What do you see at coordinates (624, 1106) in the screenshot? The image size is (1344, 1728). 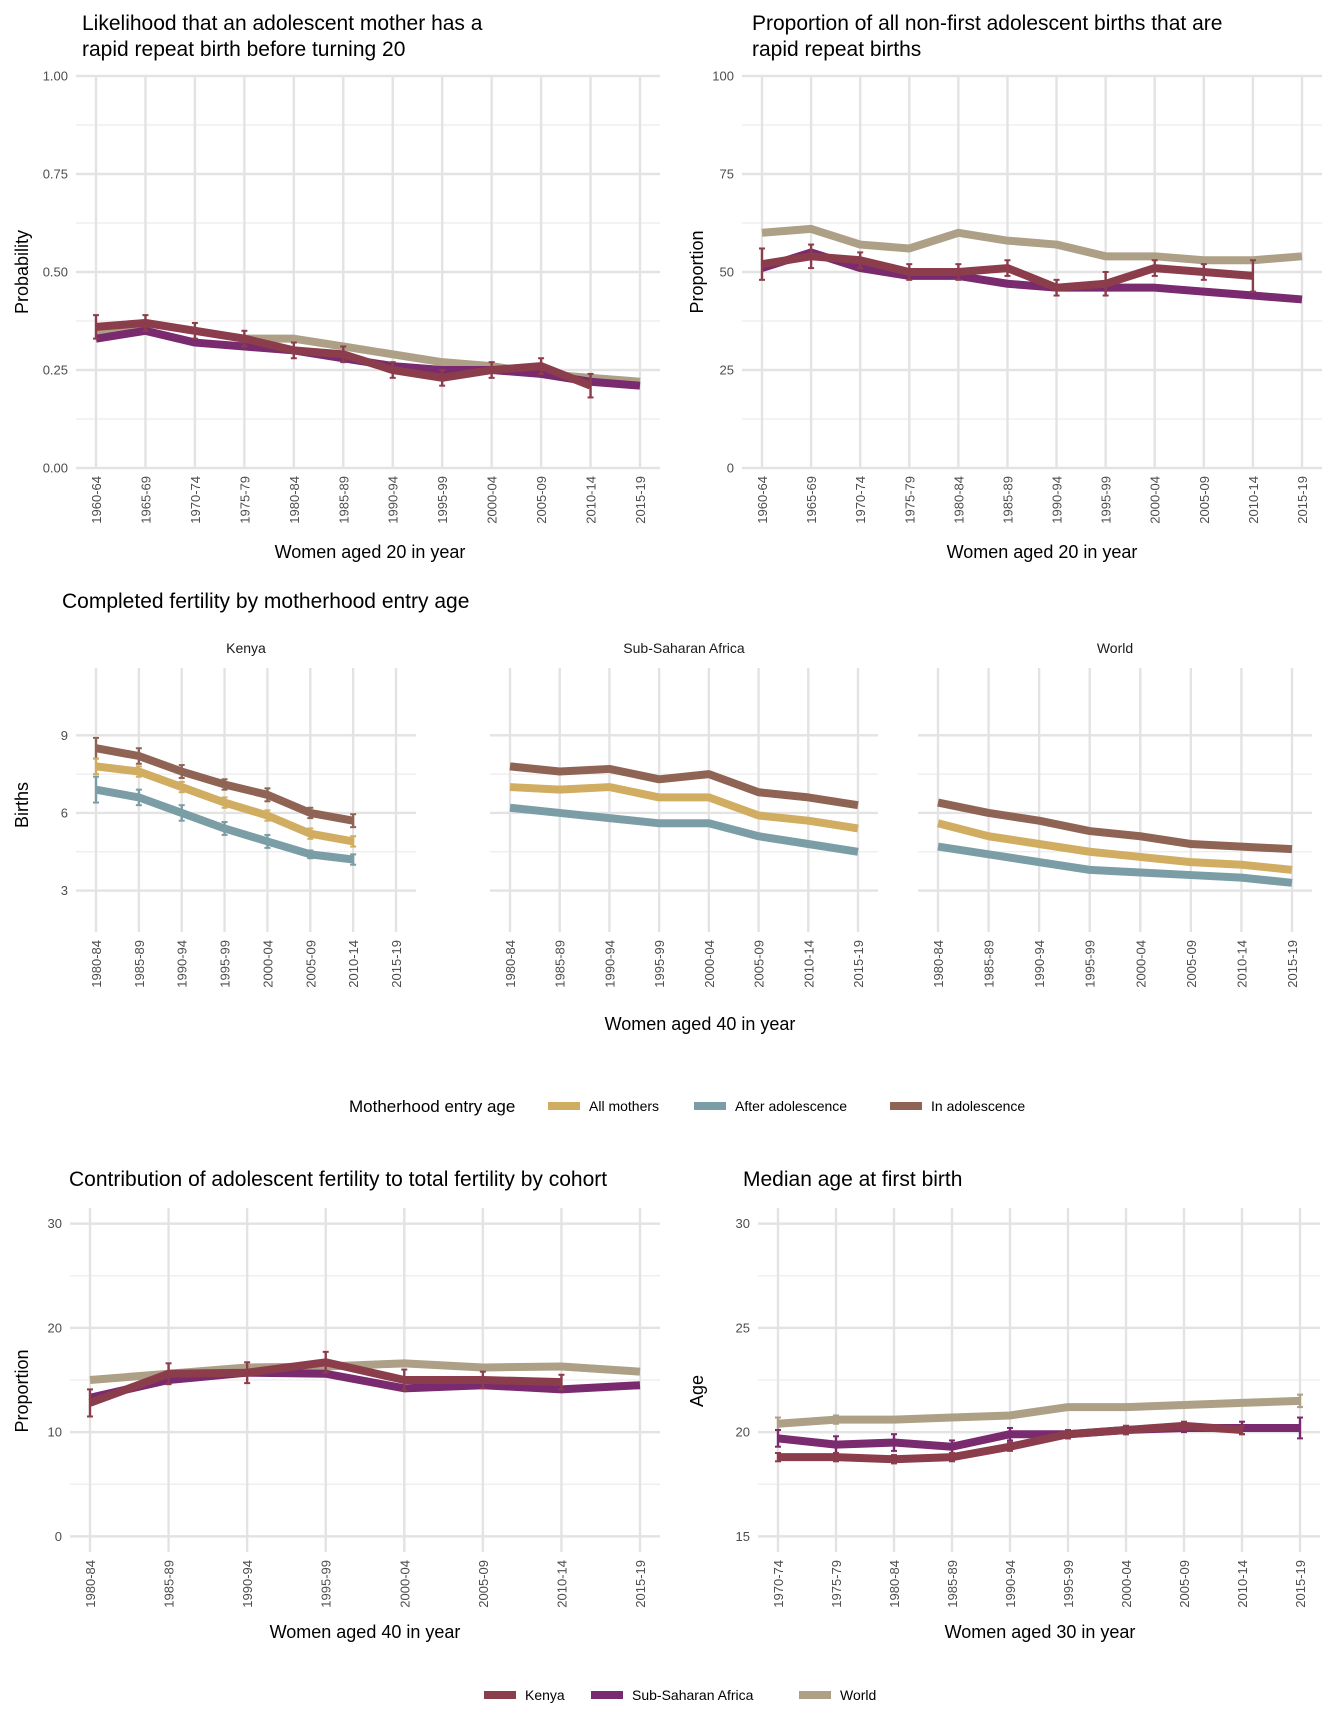 I see `legend-label: All mothers` at bounding box center [624, 1106].